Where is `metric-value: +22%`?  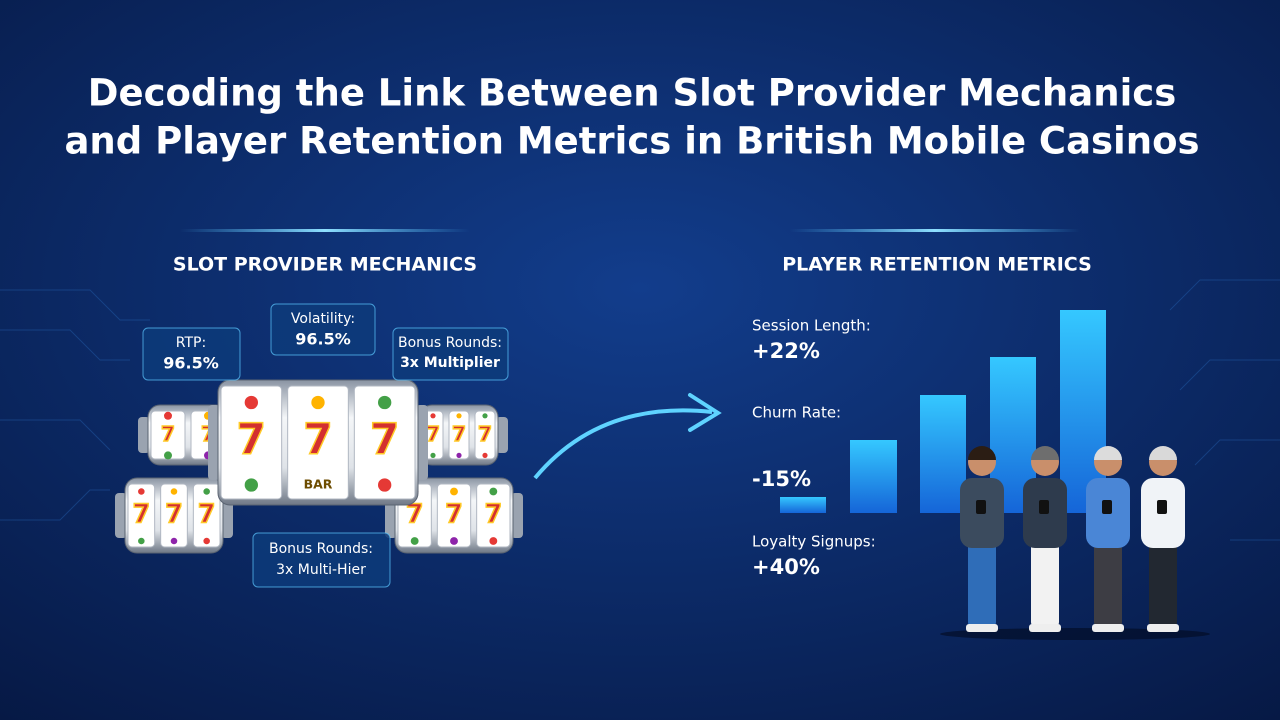 metric-value: +22% is located at coordinates (786, 351).